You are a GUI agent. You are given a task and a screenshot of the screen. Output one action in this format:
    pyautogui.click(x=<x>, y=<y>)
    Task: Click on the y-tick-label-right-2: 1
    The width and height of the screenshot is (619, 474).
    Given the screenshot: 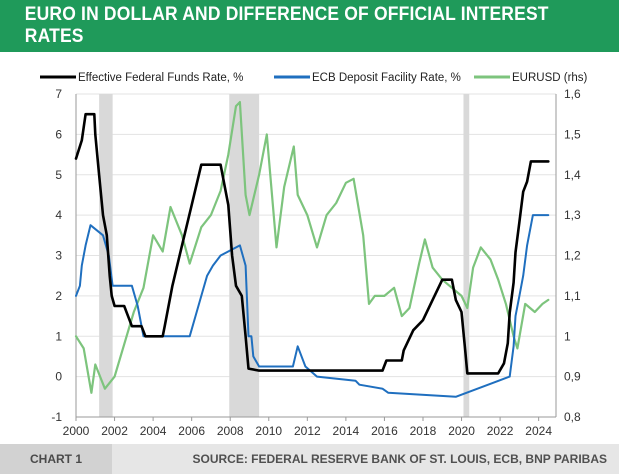 What is the action you would take?
    pyautogui.click(x=567, y=336)
    